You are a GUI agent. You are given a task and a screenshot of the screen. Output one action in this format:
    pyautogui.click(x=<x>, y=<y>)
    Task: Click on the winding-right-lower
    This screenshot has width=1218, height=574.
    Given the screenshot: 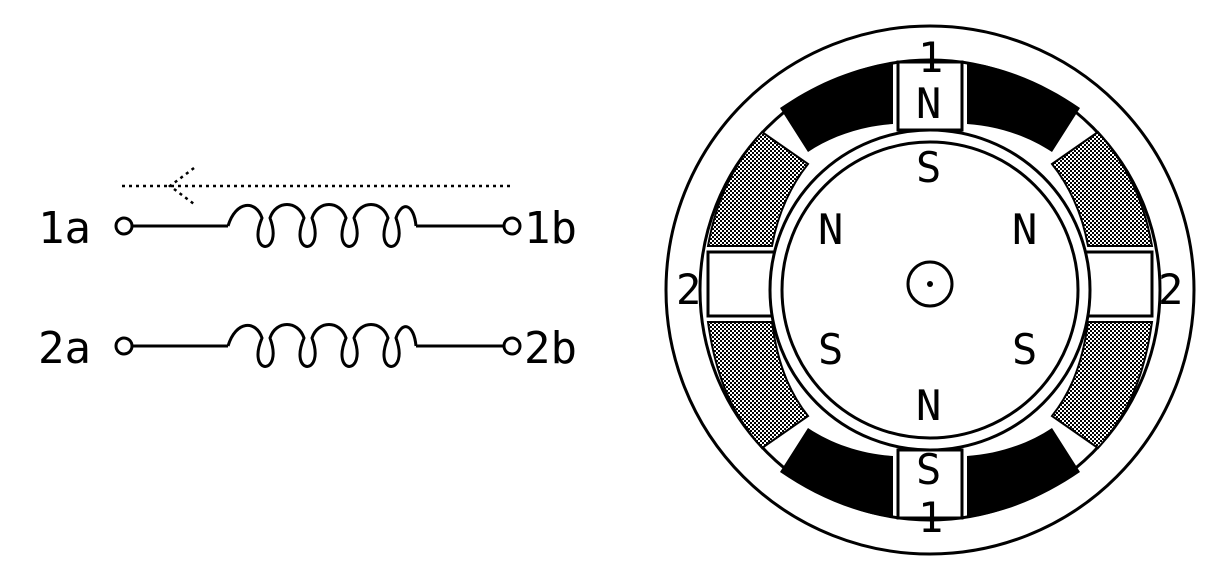 What is the action you would take?
    pyautogui.click(x=1102, y=385)
    